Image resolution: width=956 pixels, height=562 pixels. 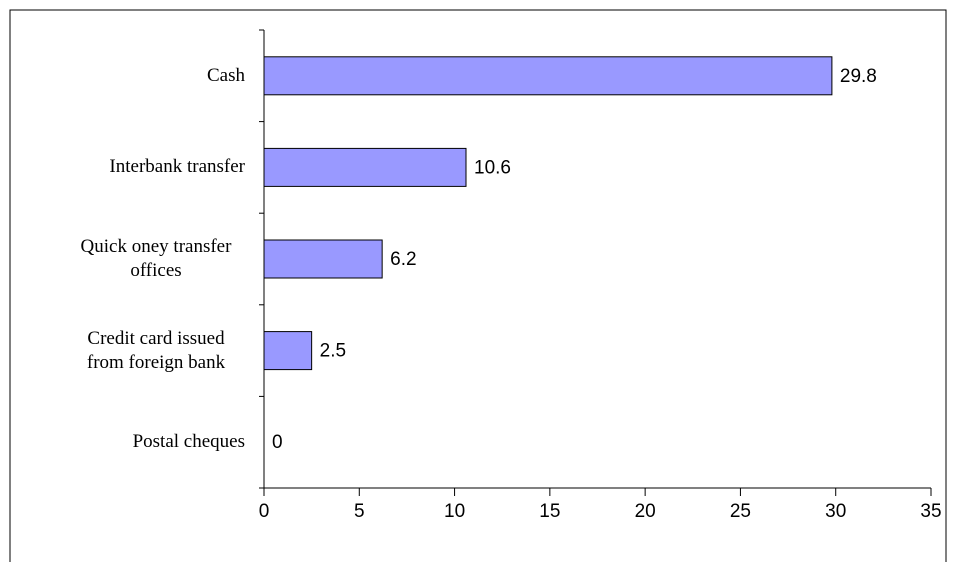 What do you see at coordinates (277, 442) in the screenshot?
I see `value-label: 0` at bounding box center [277, 442].